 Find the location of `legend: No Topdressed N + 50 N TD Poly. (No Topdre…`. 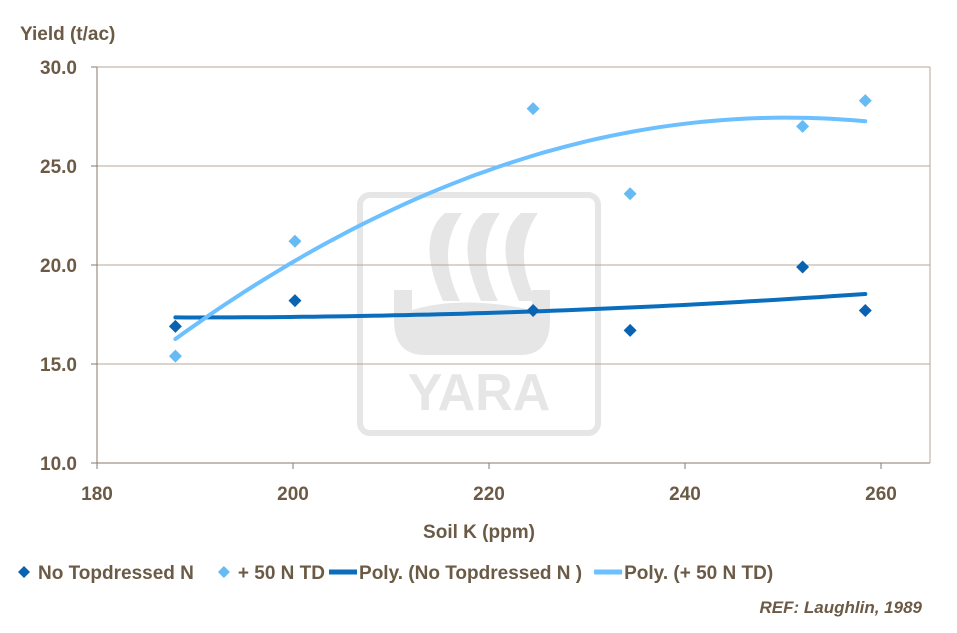

legend: No Topdressed N + 50 N TD Poly. (No Topdre… is located at coordinates (395, 573).